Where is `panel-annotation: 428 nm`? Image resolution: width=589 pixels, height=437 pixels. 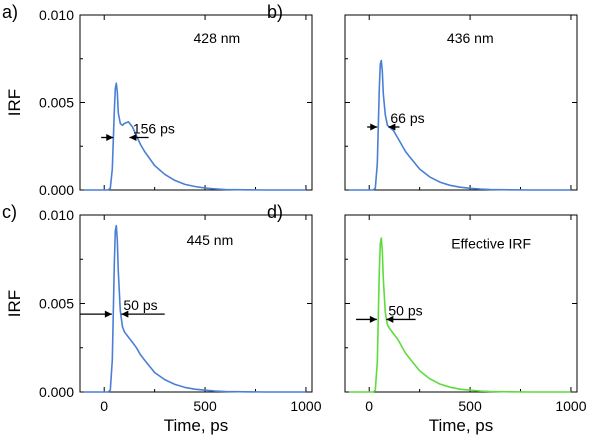
panel-annotation: 428 nm is located at coordinates (217, 38).